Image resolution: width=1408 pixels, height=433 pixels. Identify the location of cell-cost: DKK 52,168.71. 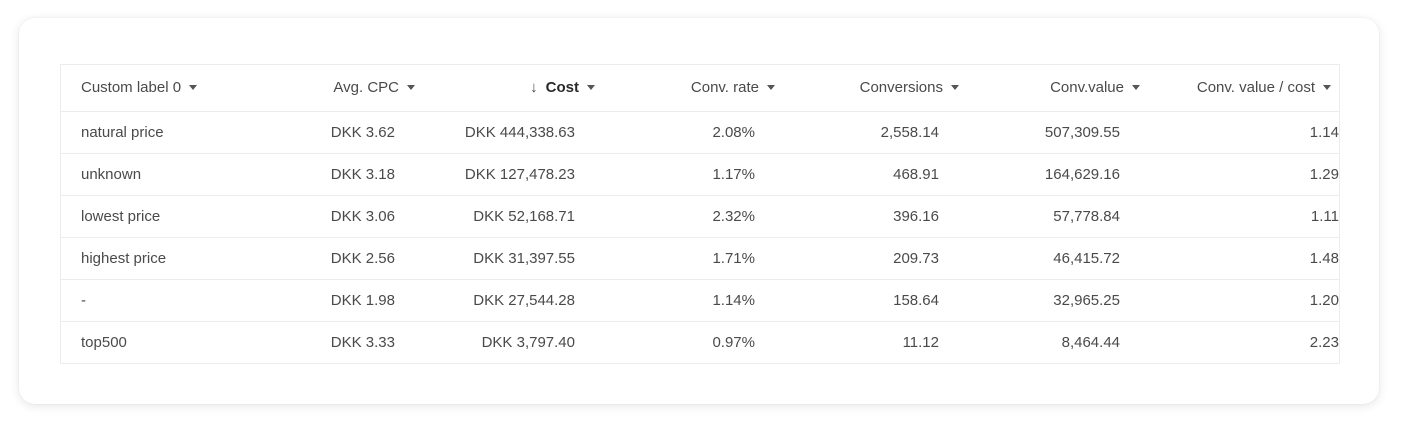
(524, 216).